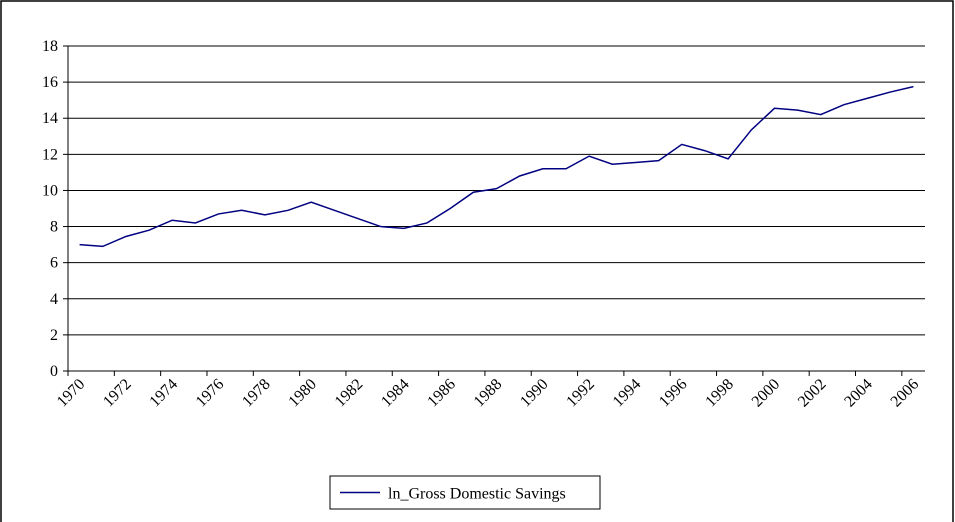 The height and width of the screenshot is (522, 955). What do you see at coordinates (54, 299) in the screenshot?
I see `y-tick-label: 4` at bounding box center [54, 299].